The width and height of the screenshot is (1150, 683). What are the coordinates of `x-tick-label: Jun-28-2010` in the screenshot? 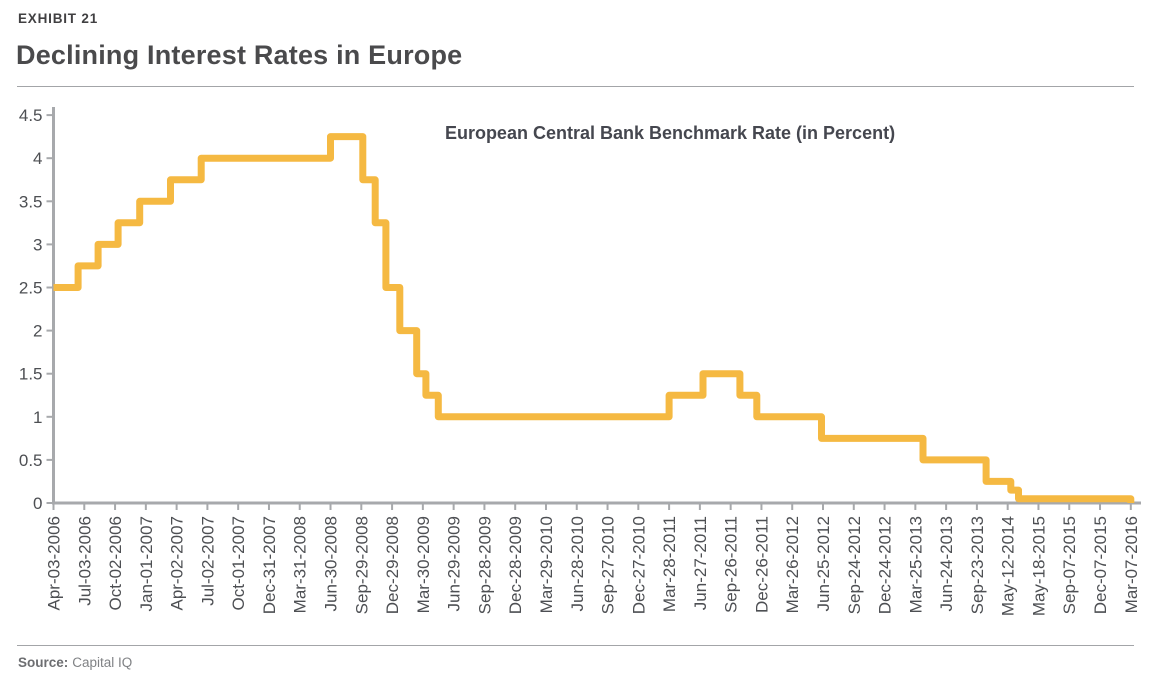 It's located at (577, 563).